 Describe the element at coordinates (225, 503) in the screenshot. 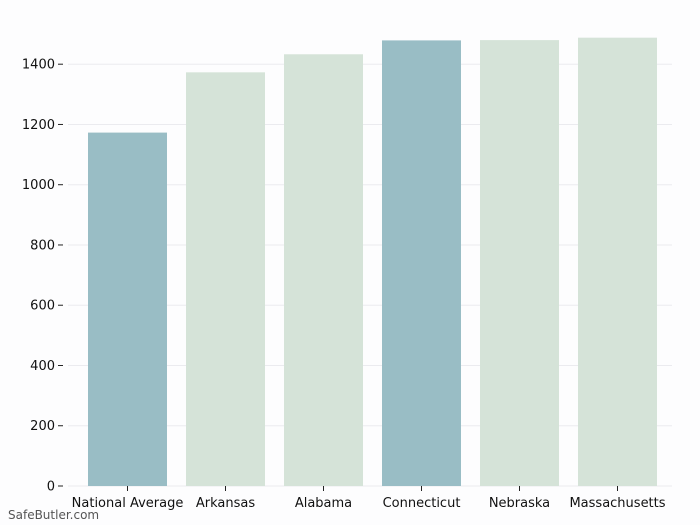

I see `x-tick-label: Arkansas` at that location.